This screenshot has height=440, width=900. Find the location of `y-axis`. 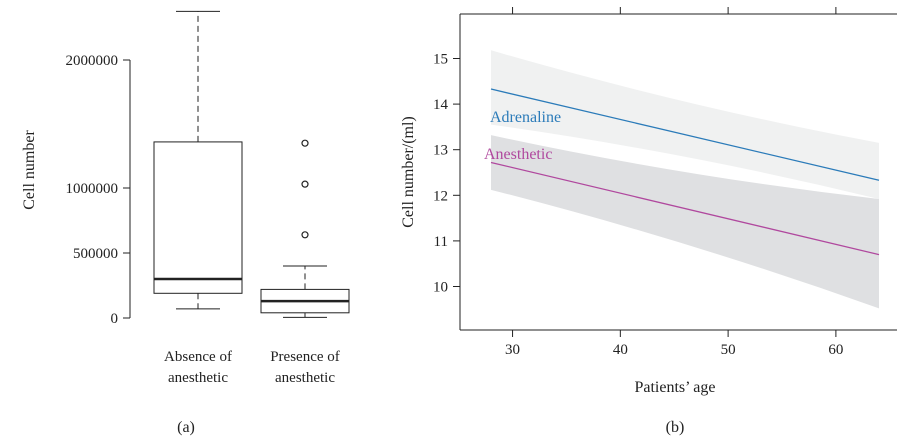

y-axis is located at coordinates (127, 189).